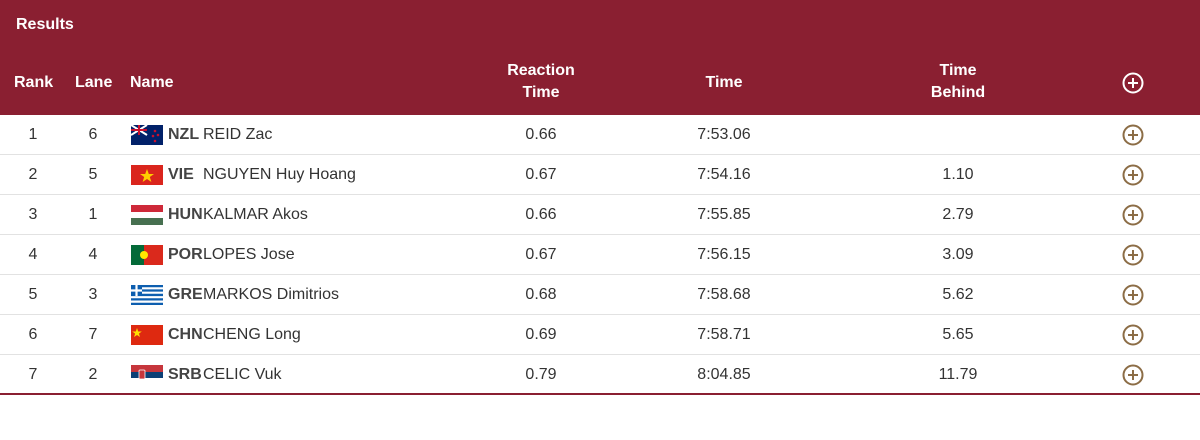  I want to click on lane: 5, so click(93, 174).